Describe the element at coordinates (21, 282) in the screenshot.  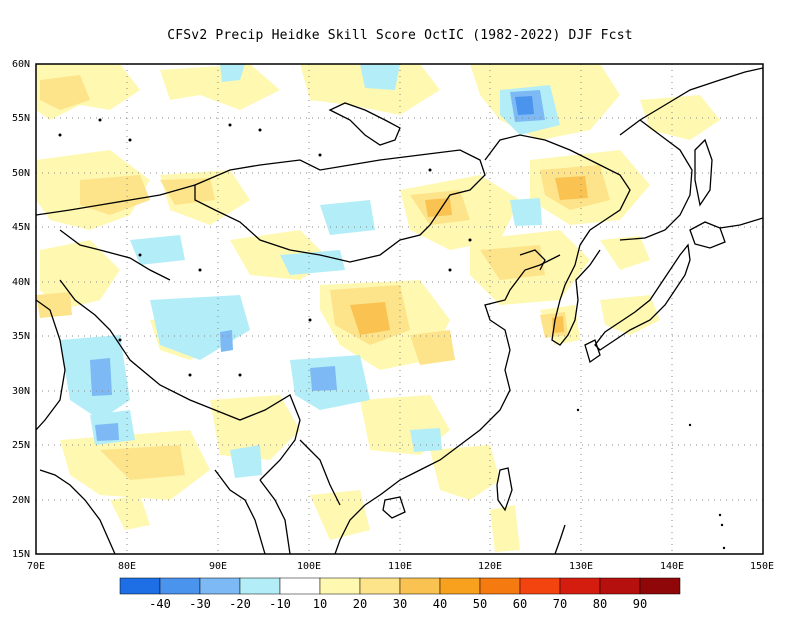
I see `lat-tick-40n: 40N` at that location.